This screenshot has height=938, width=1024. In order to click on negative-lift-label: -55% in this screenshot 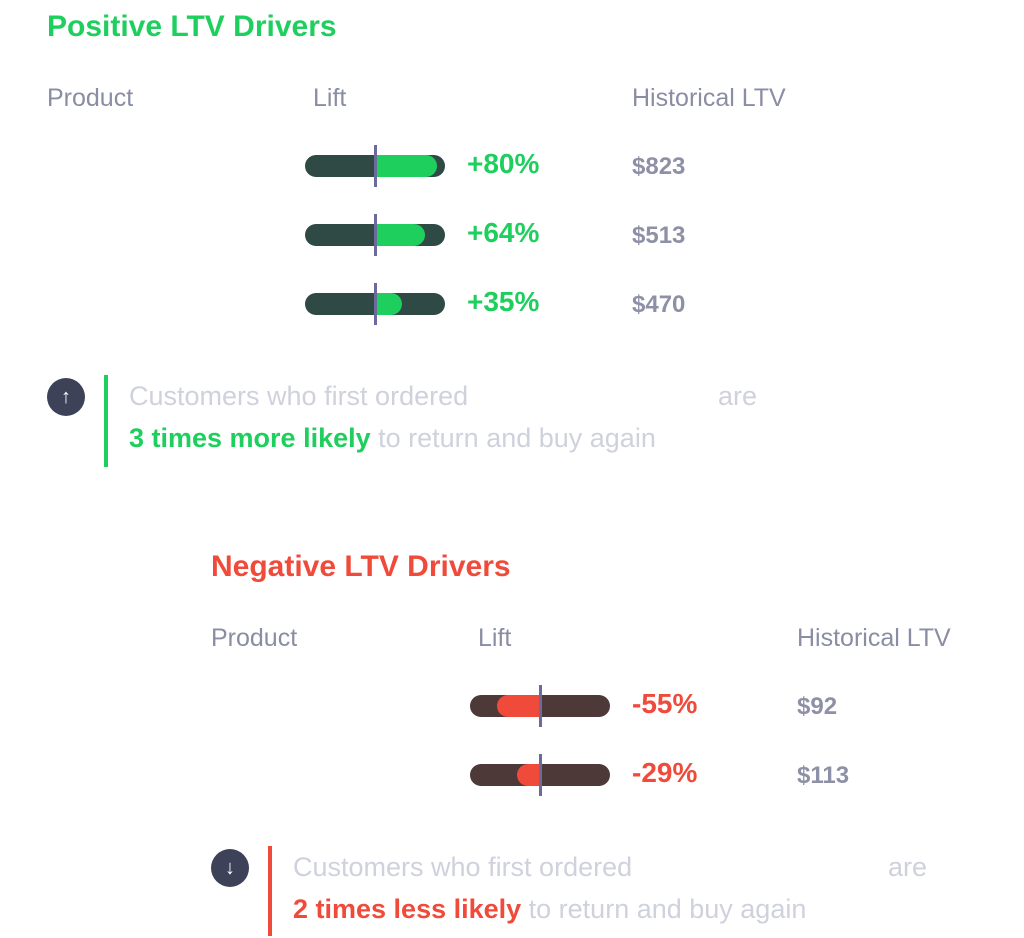, I will do `click(665, 703)`.